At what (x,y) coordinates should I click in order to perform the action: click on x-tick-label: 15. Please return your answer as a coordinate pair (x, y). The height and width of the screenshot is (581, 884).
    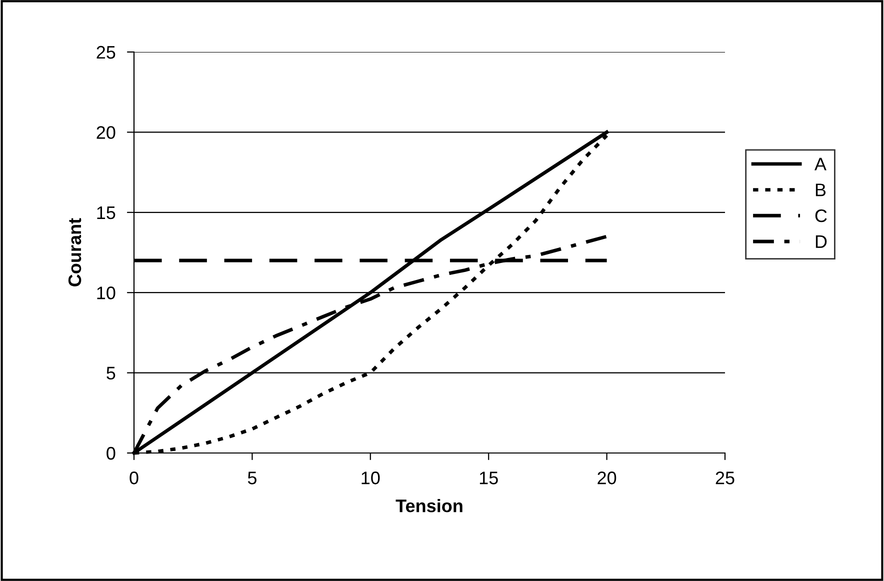
    Looking at the image, I should click on (489, 478).